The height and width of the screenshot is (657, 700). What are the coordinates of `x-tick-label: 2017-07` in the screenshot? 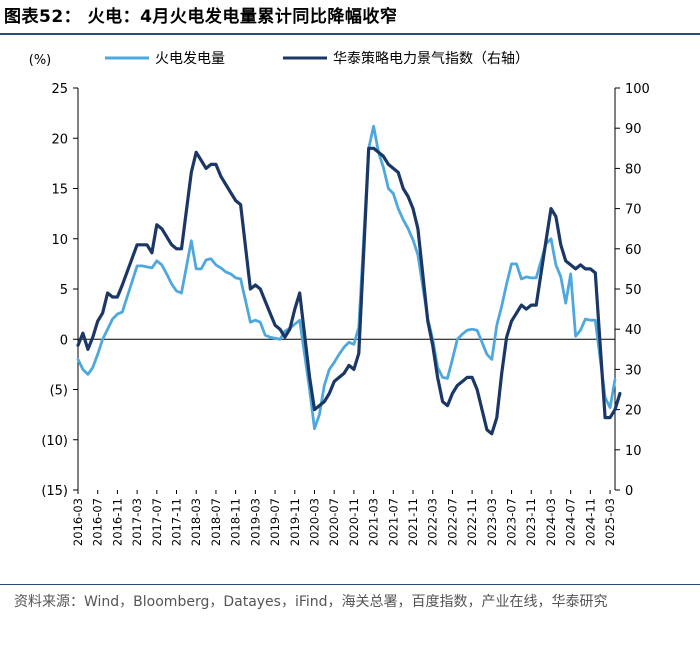 It's located at (157, 522).